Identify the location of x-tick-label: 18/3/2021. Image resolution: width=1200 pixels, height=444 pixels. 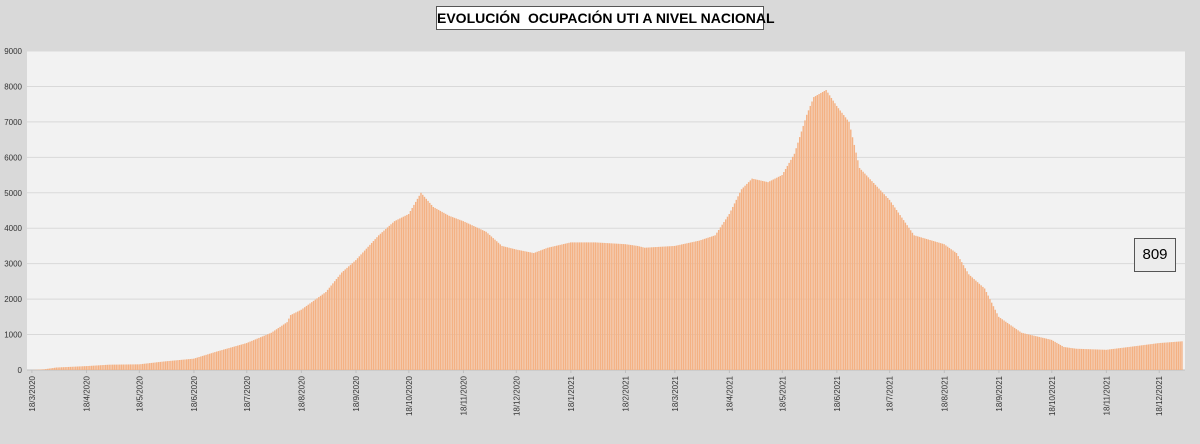
(675, 393).